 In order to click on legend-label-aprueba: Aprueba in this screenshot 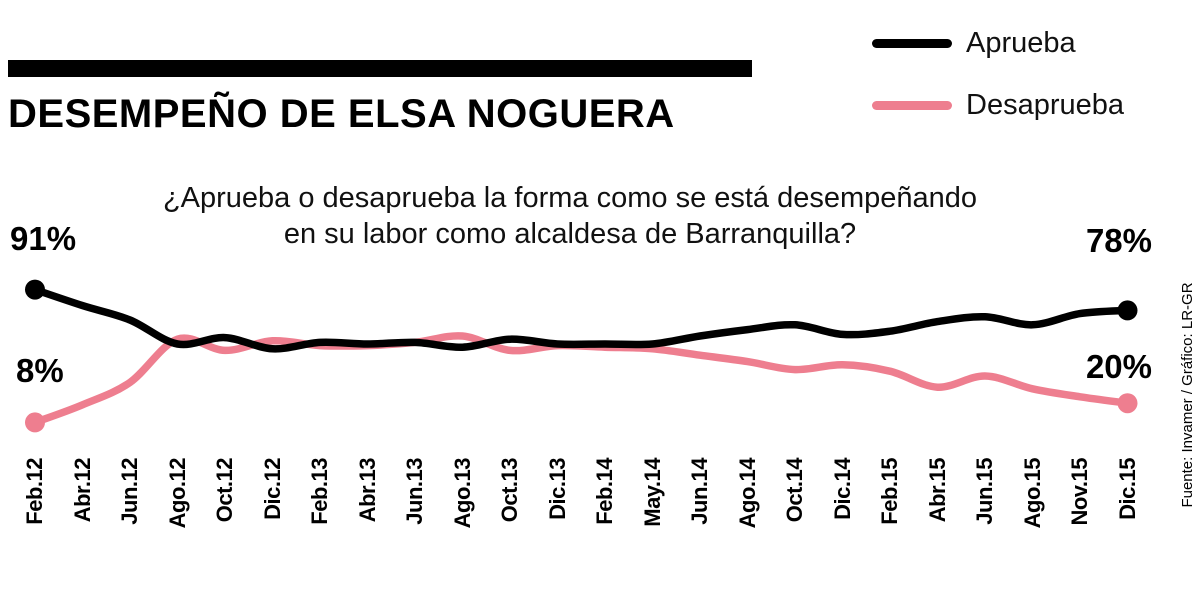, I will do `click(1021, 42)`.